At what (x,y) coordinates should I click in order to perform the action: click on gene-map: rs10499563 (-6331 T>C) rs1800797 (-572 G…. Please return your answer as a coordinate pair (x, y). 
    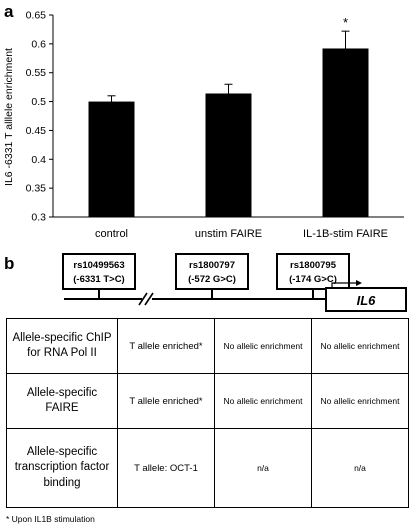
    Looking at the image, I should click on (234, 282).